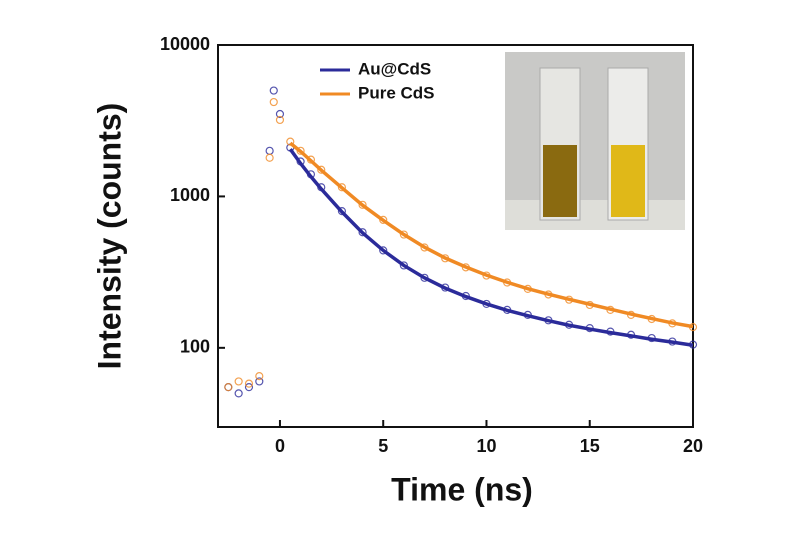  What do you see at coordinates (109, 236) in the screenshot?
I see `y-axis-label: Intensity (counts)` at bounding box center [109, 236].